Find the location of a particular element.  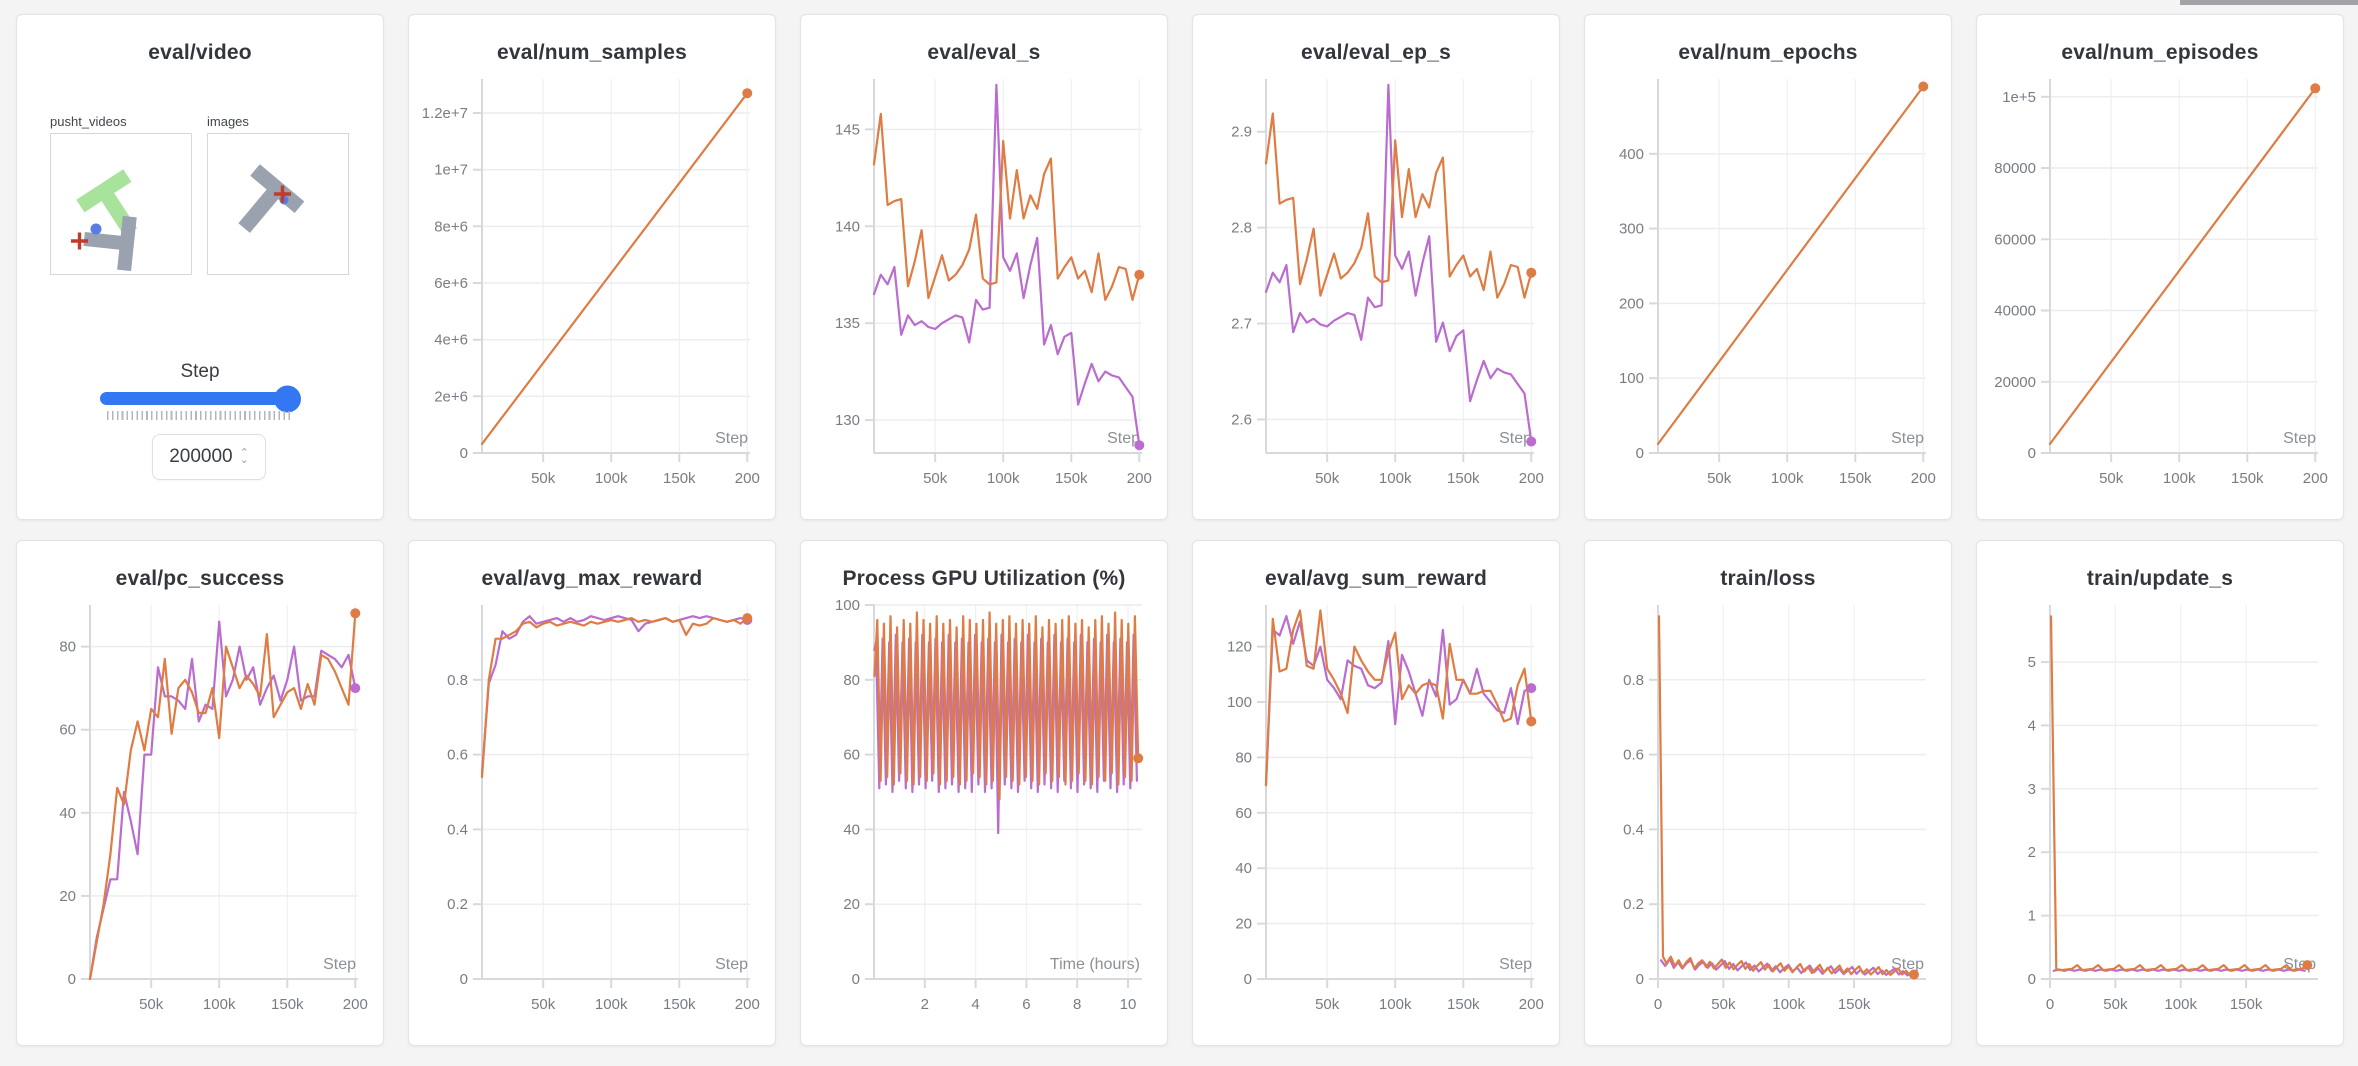

y-tick-label: 5 is located at coordinates (2032, 662).